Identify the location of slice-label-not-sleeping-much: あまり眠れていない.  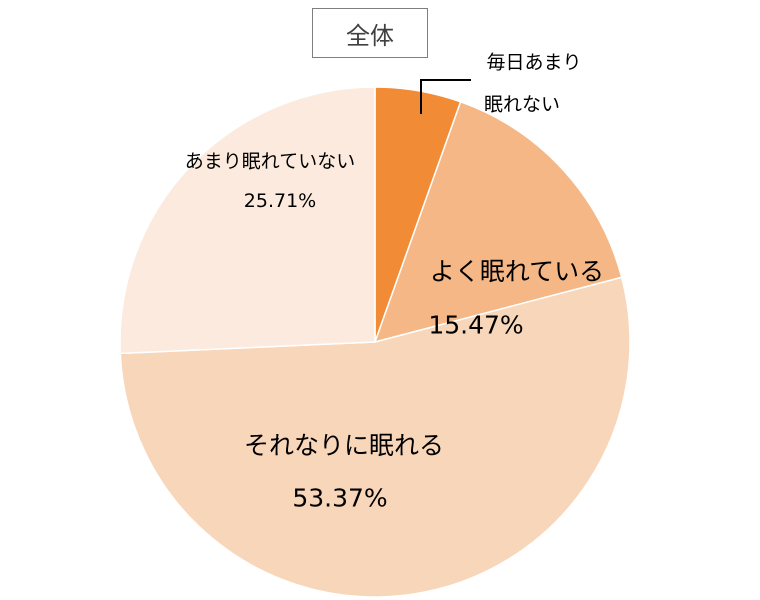
(270, 161).